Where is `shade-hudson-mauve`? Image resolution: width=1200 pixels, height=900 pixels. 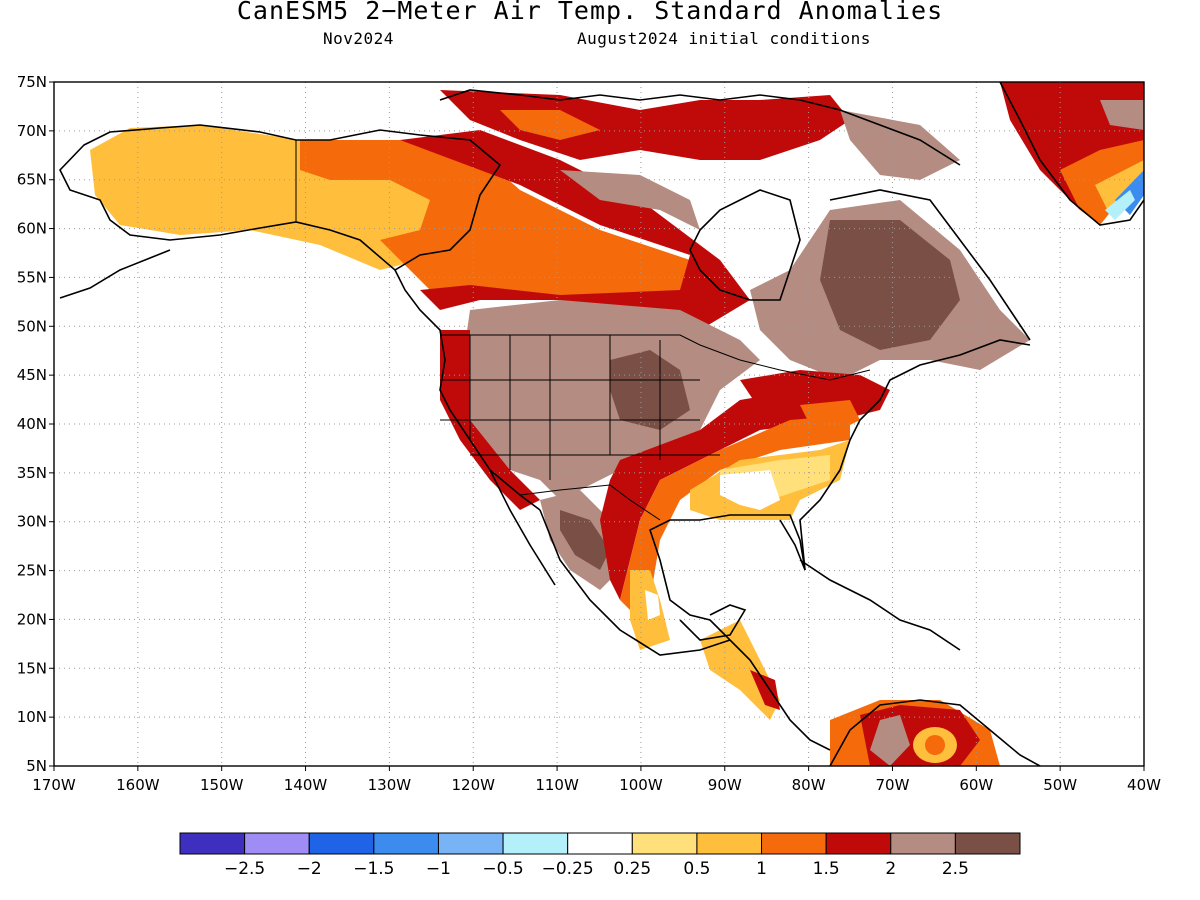
shade-hudson-mauve is located at coordinates (630, 200).